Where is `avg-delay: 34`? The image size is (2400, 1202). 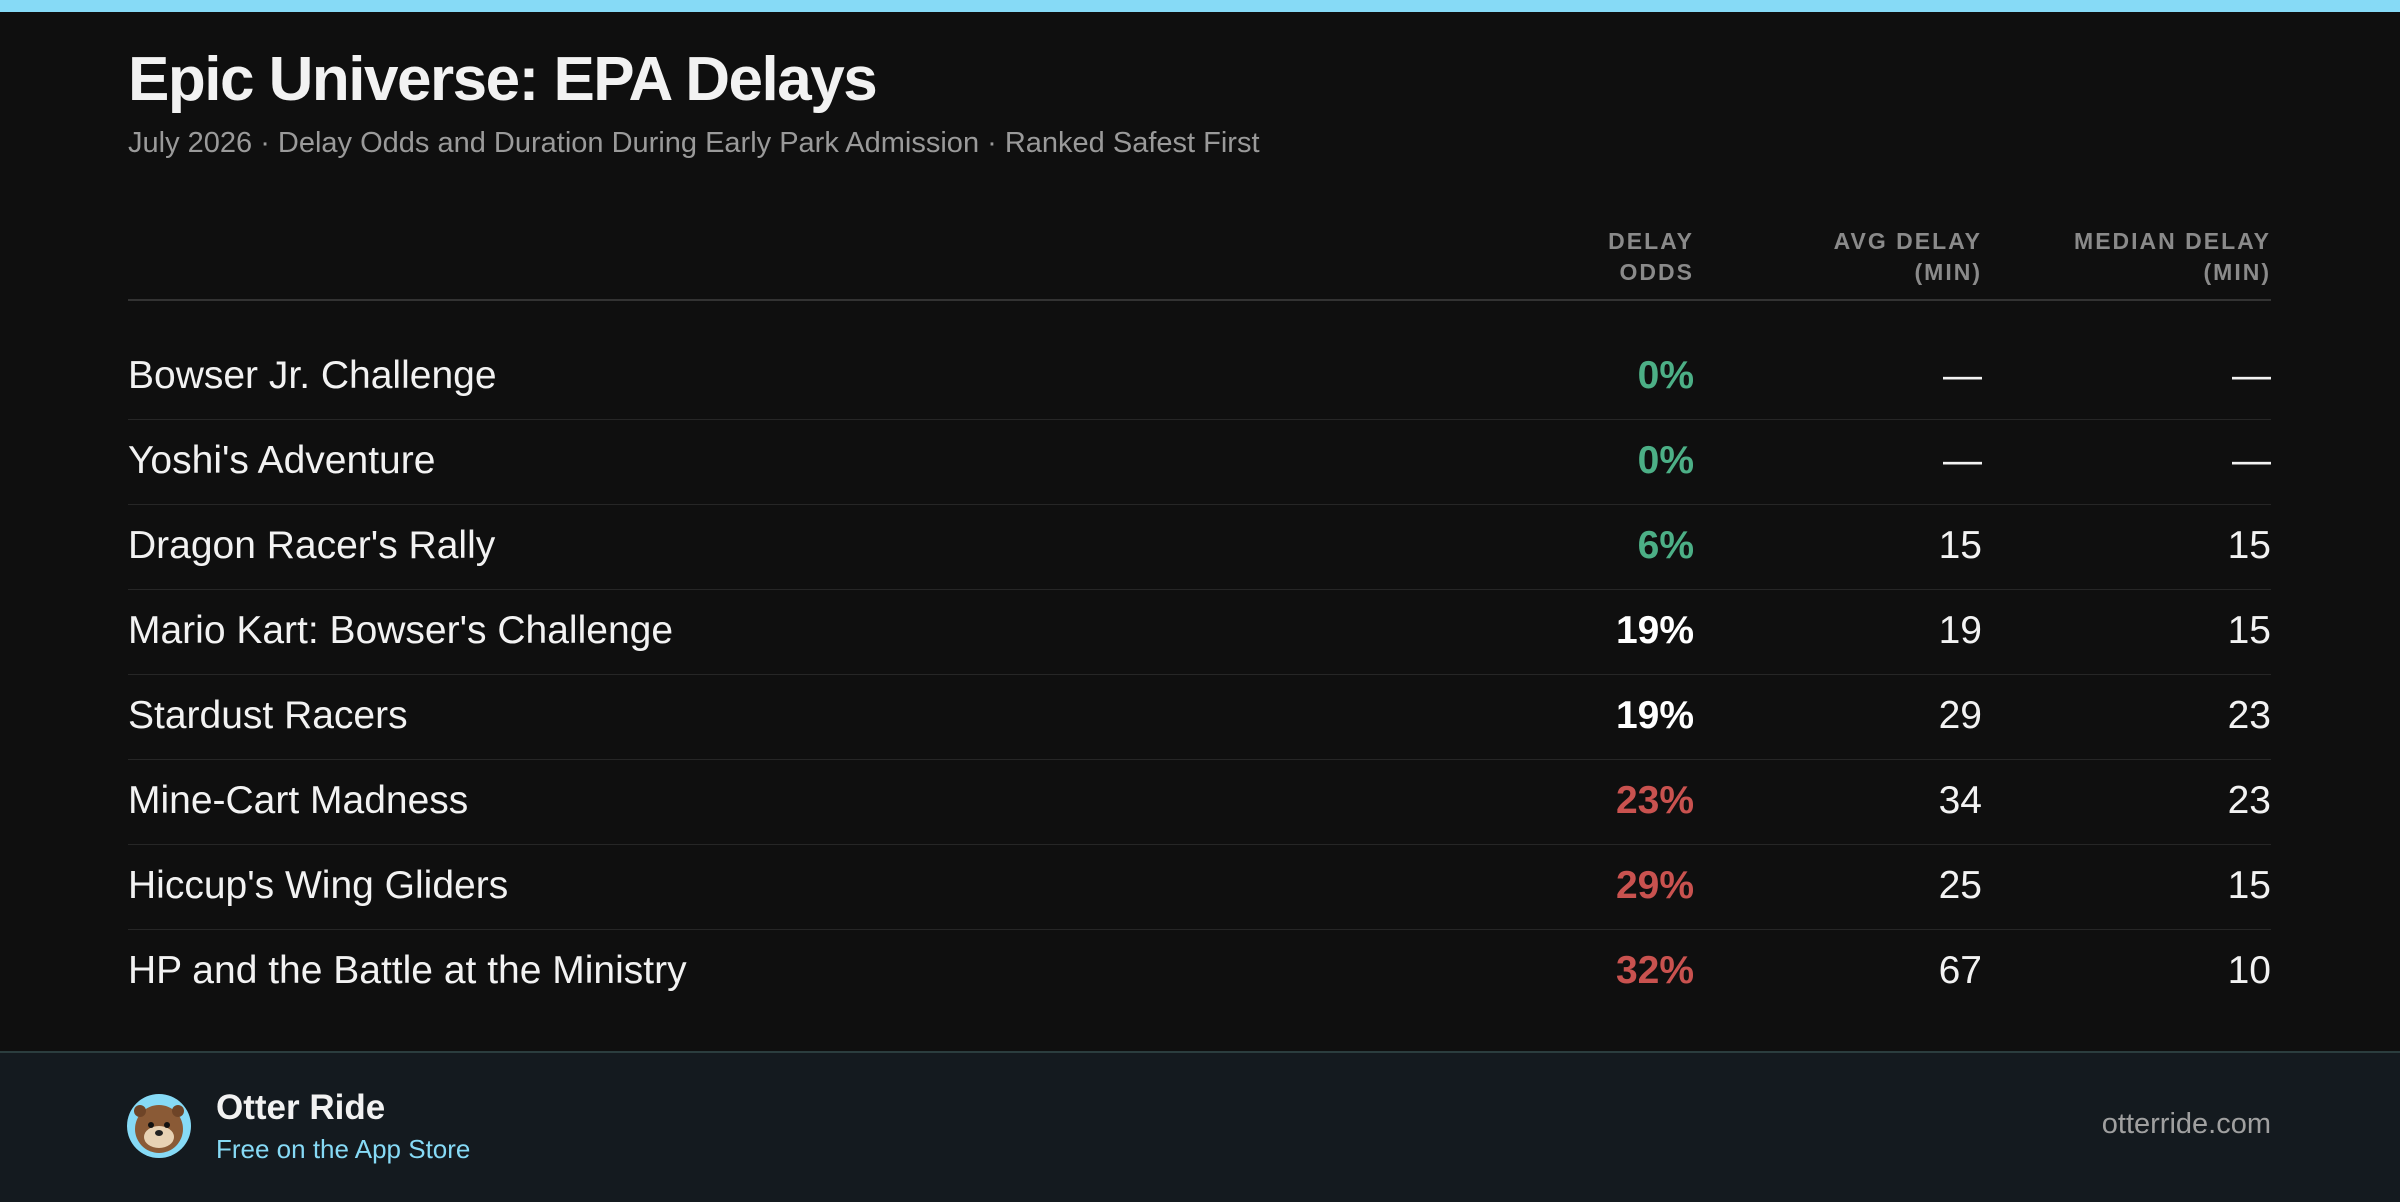
avg-delay: 34 is located at coordinates (1960, 800).